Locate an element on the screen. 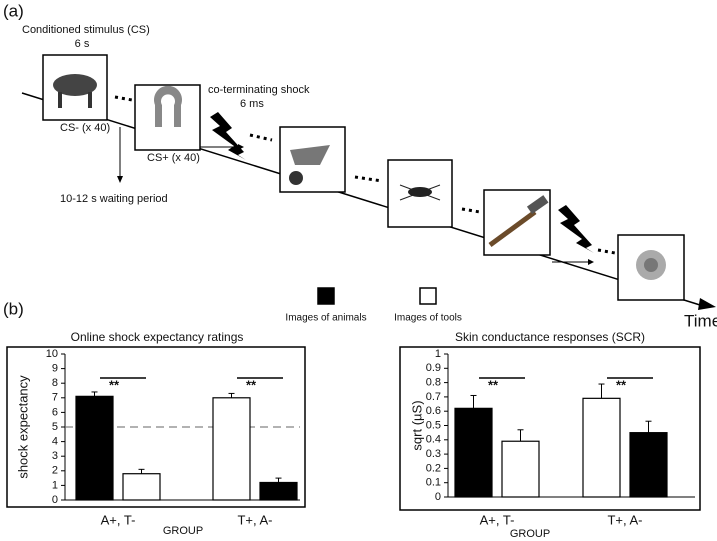 This screenshot has height=541, width=717. y-tick-label: 10 is located at coordinates (52, 354).